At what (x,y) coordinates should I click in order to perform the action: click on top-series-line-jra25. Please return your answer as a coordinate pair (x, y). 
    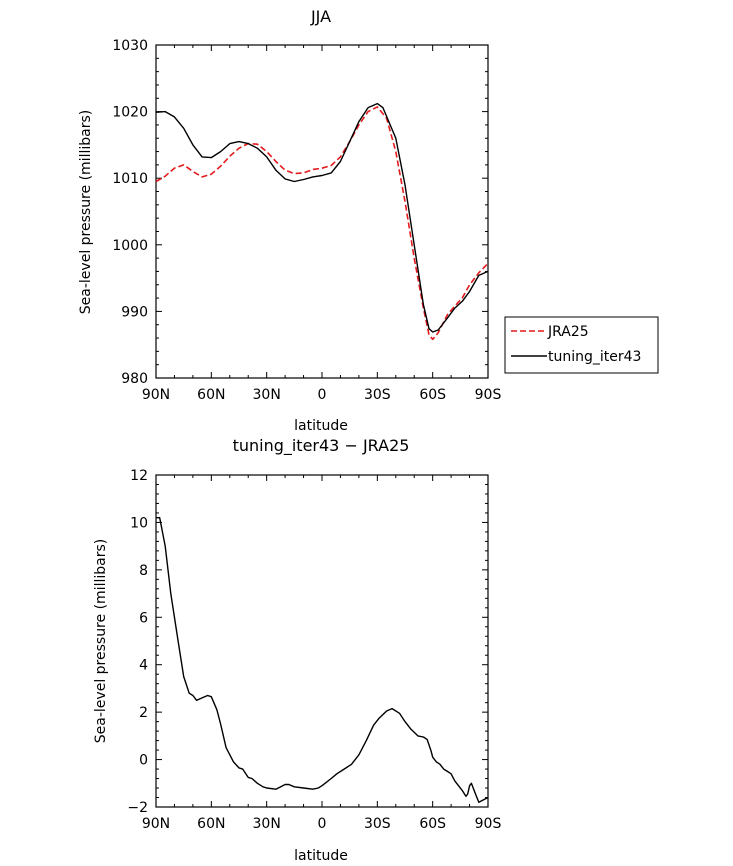
    Looking at the image, I should click on (322, 223).